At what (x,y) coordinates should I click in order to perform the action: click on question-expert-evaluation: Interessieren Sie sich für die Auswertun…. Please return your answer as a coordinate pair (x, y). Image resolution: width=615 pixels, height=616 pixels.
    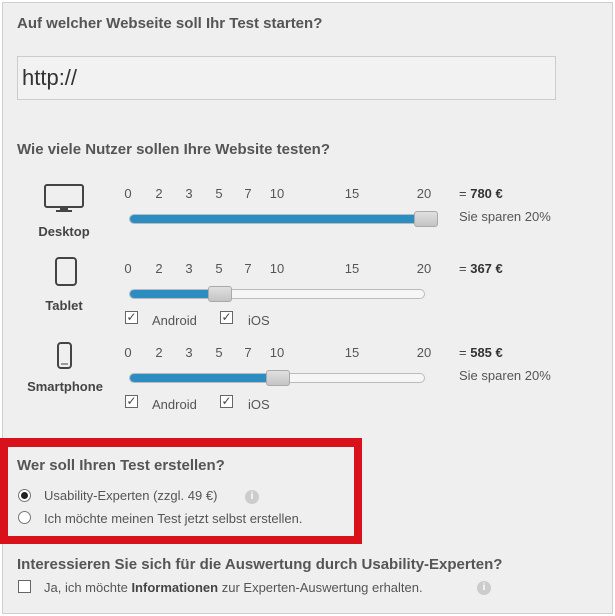
    Looking at the image, I should click on (260, 564).